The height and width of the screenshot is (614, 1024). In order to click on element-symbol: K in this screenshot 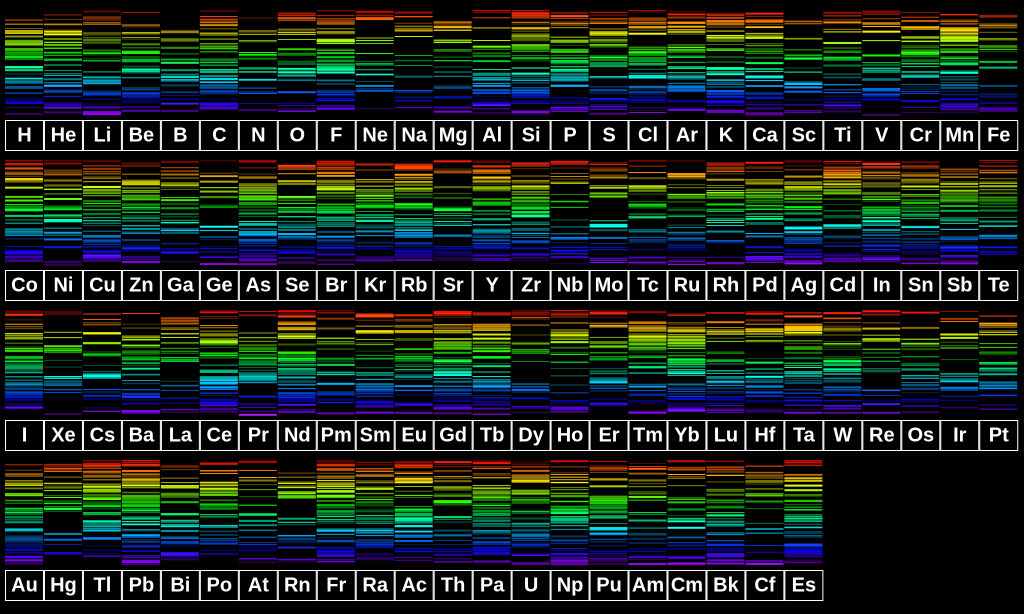, I will do `click(726, 135)`.